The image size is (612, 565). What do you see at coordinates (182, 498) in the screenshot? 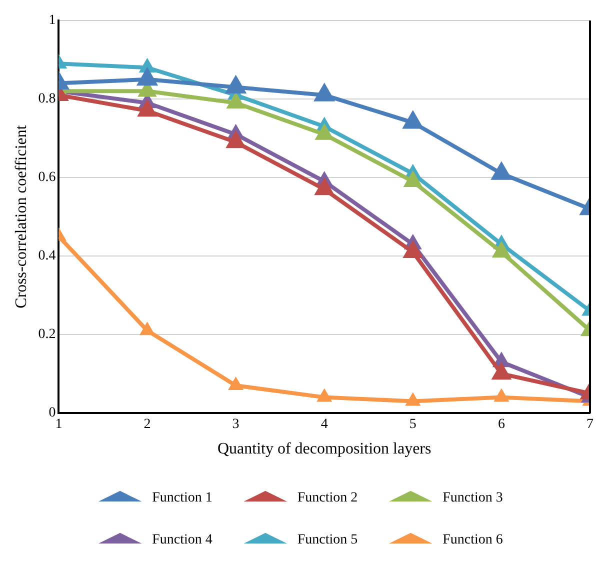
I see `legend-label: Function 1` at bounding box center [182, 498].